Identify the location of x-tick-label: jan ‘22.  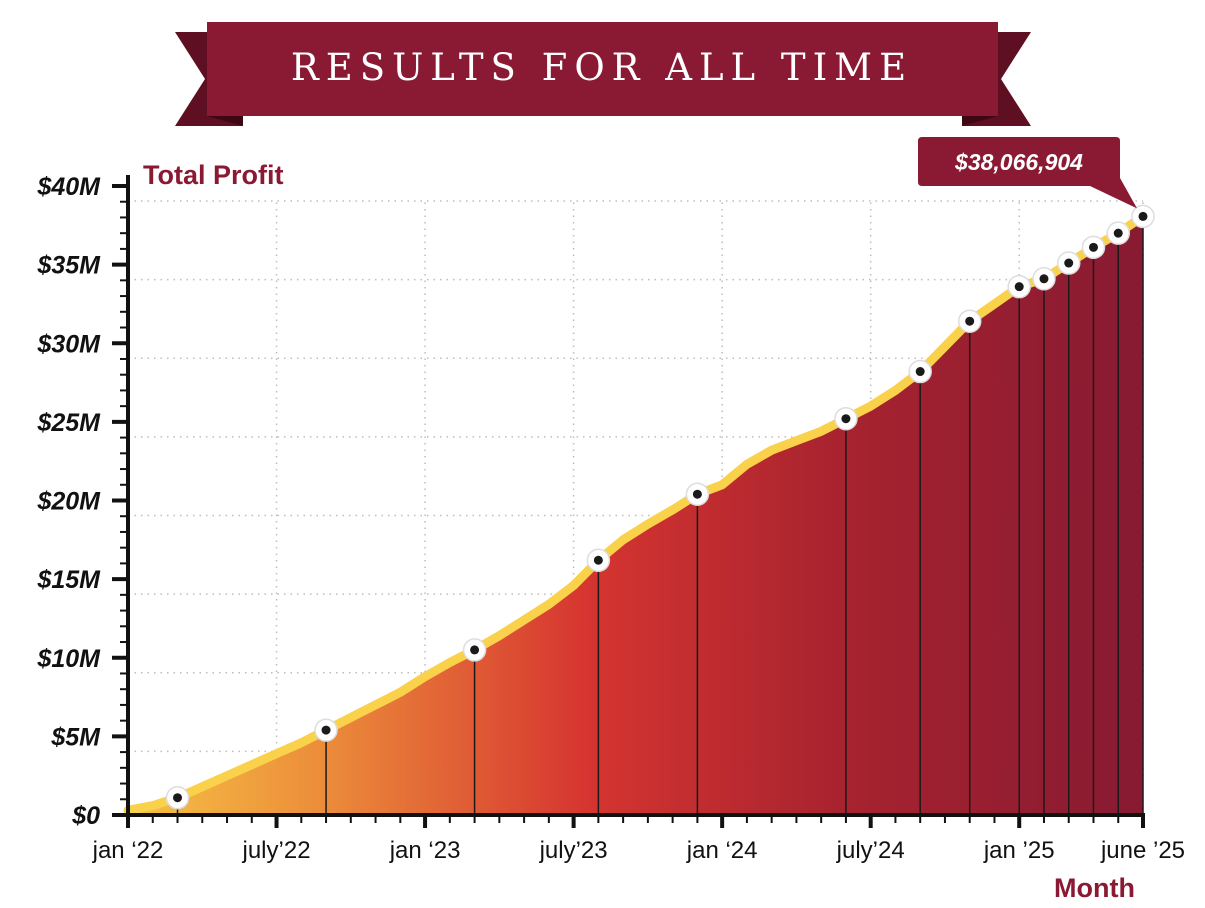
(128, 850).